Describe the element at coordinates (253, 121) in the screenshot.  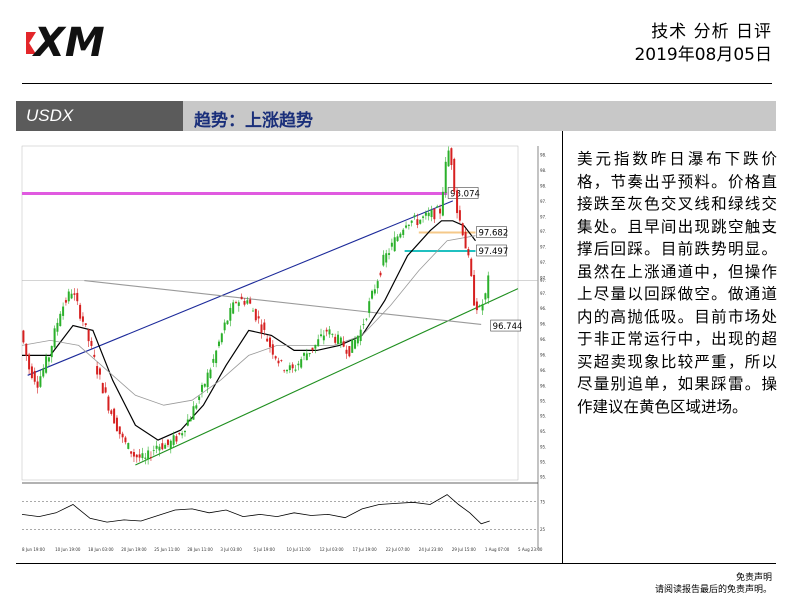
I see `trend-label: 趋势：上涨趋势` at that location.